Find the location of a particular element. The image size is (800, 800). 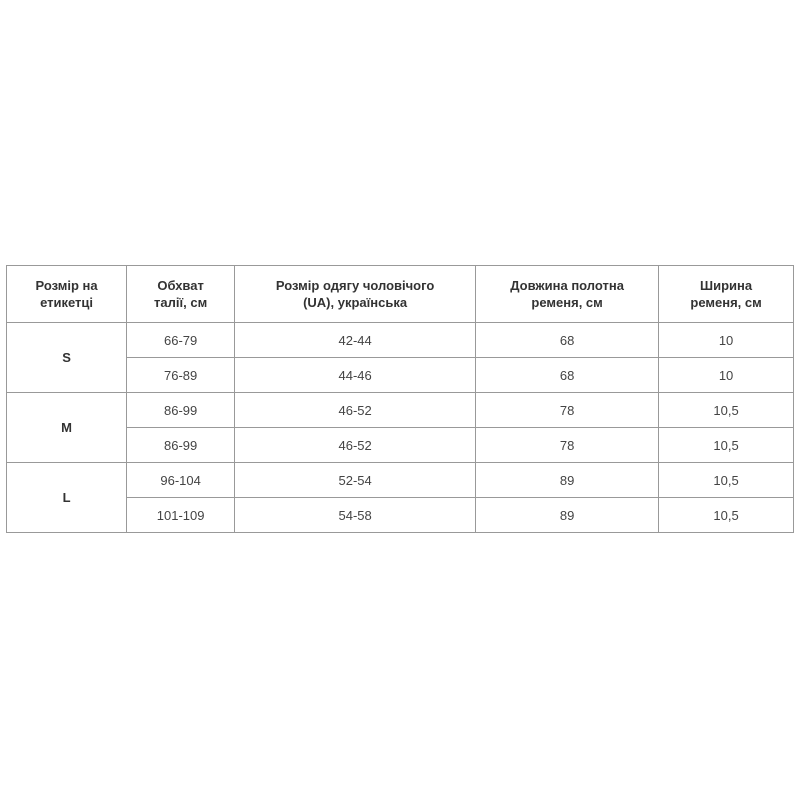

size-label-cell: M is located at coordinates (66, 427).